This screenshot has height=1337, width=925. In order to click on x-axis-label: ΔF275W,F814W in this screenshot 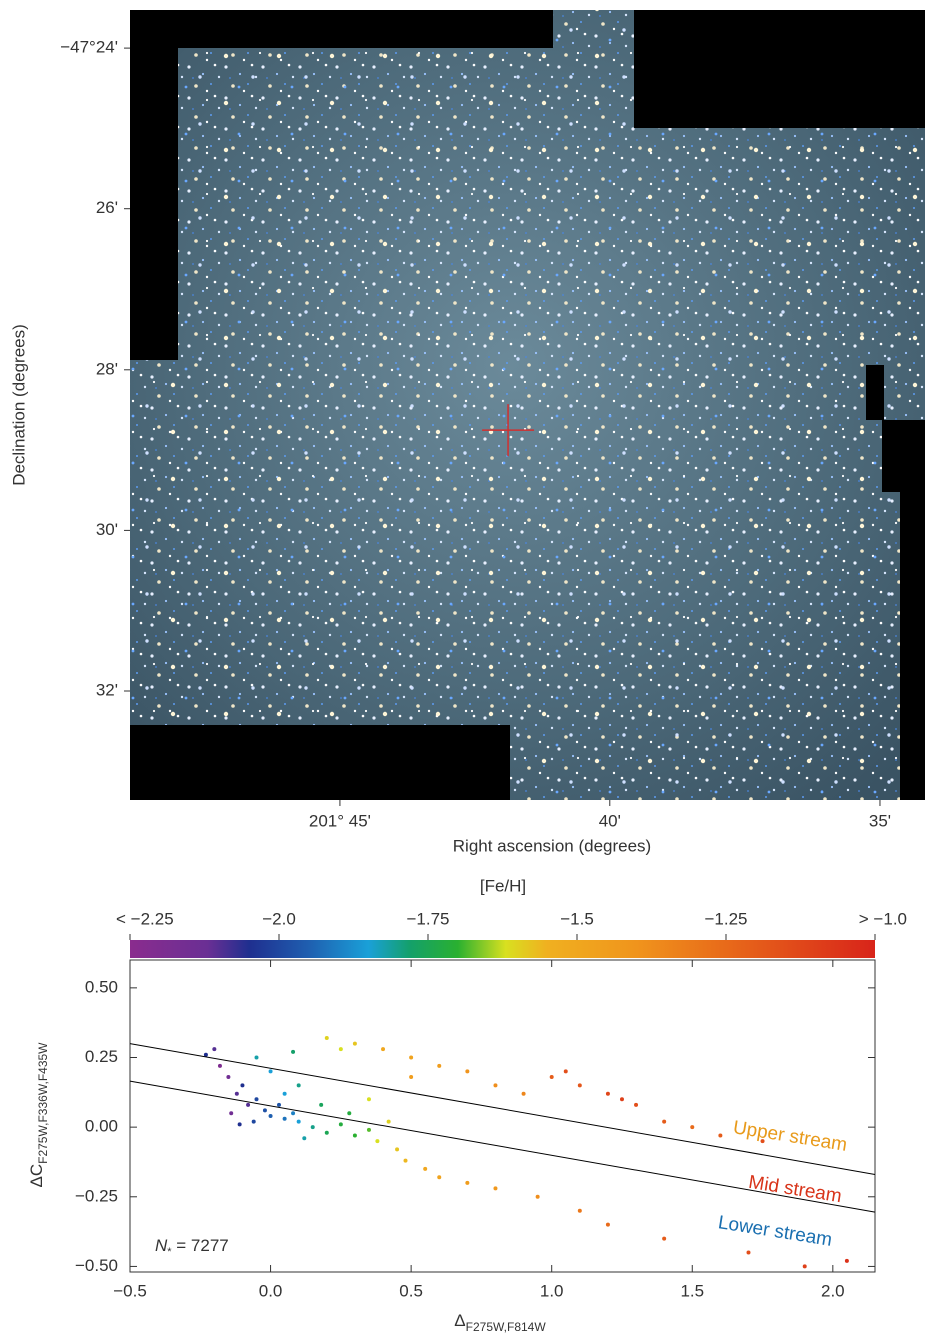, I will do `click(500, 1322)`.